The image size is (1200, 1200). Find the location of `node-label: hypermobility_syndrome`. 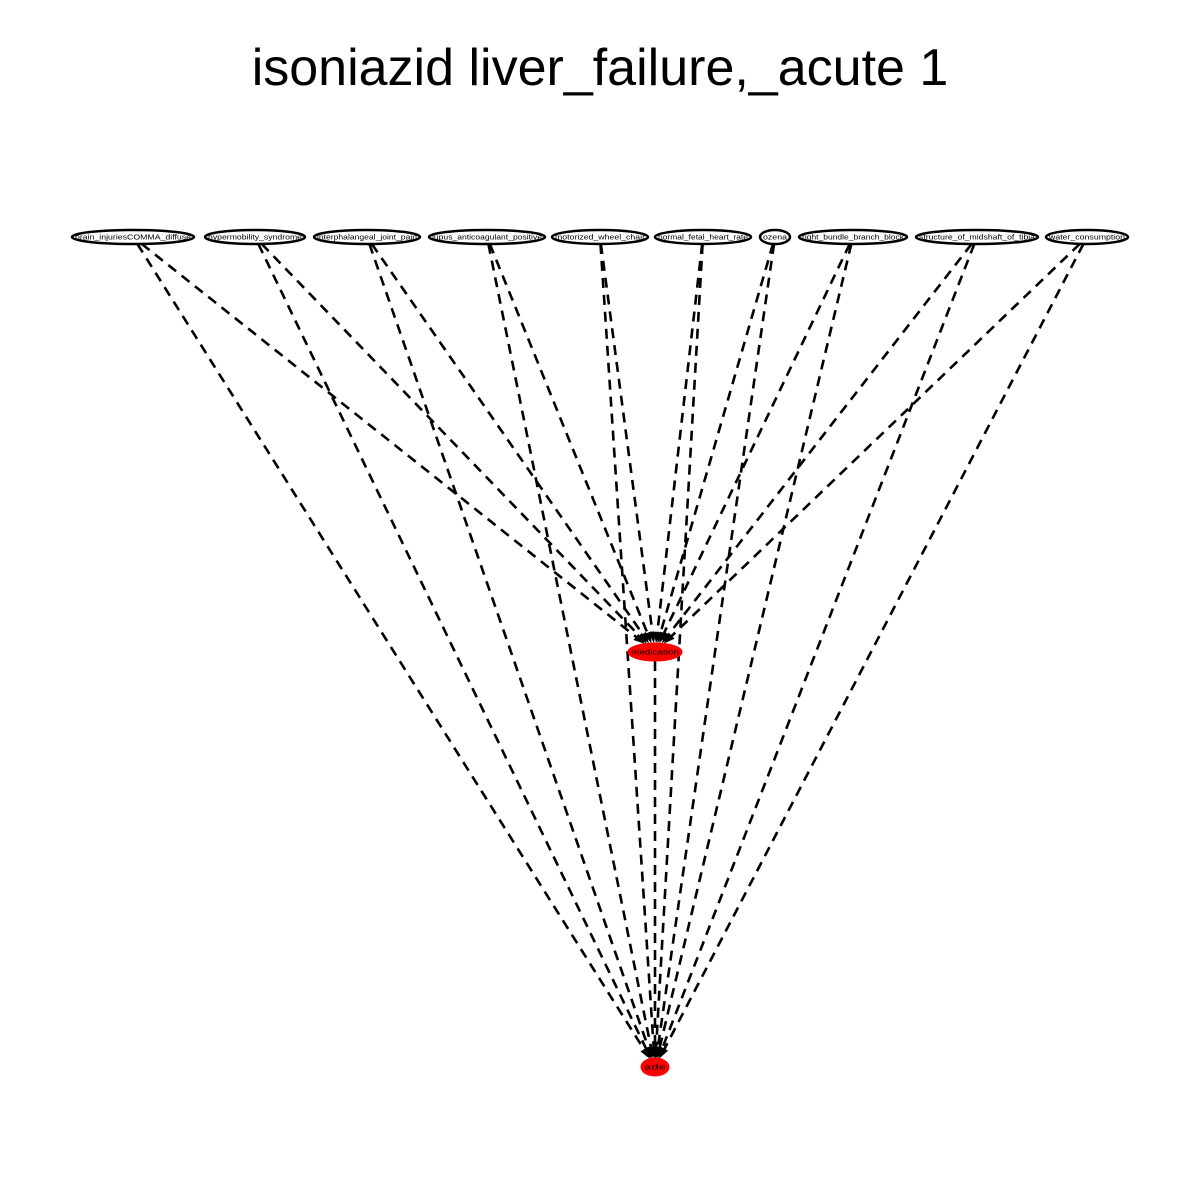

node-label: hypermobility_syndrome is located at coordinates (255, 238).